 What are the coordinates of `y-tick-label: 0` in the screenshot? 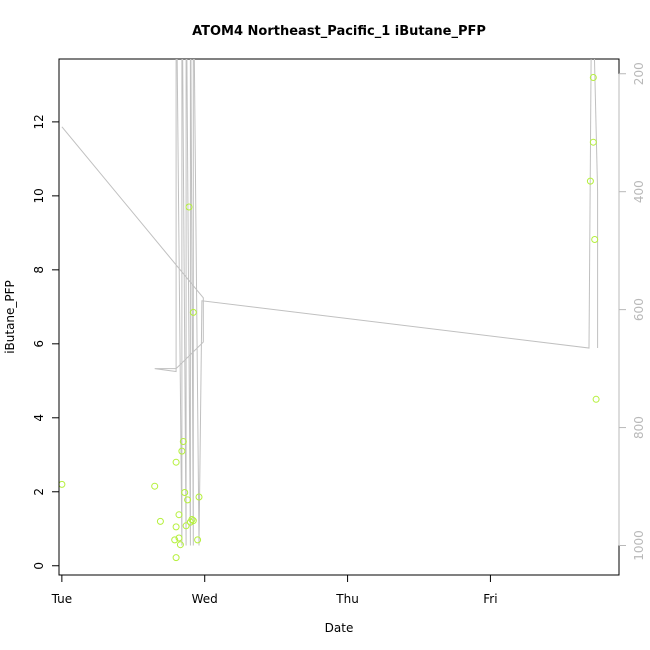 It's located at (39, 566).